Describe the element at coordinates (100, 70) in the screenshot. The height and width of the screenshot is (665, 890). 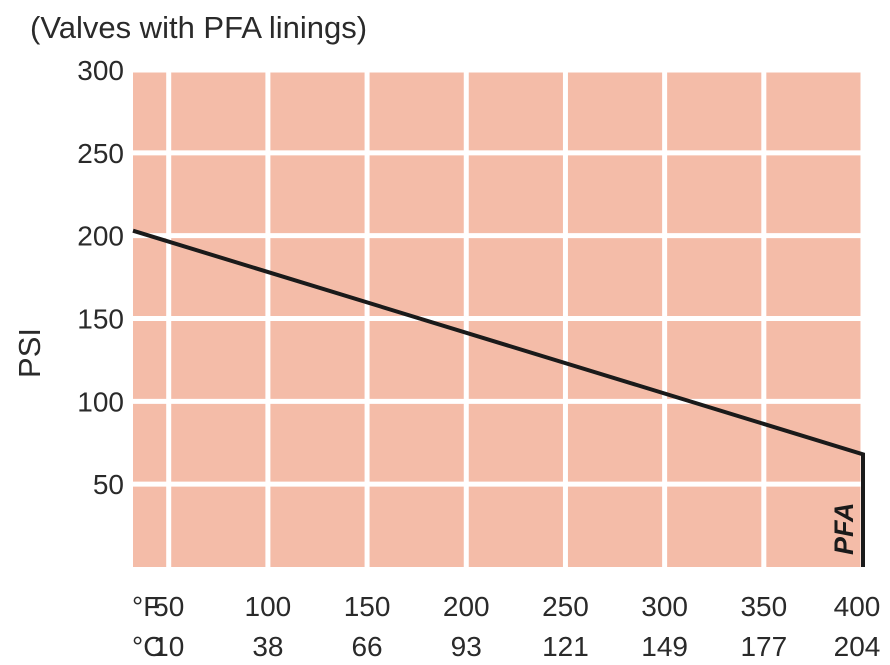
I see `y-tick-label: 300` at that location.